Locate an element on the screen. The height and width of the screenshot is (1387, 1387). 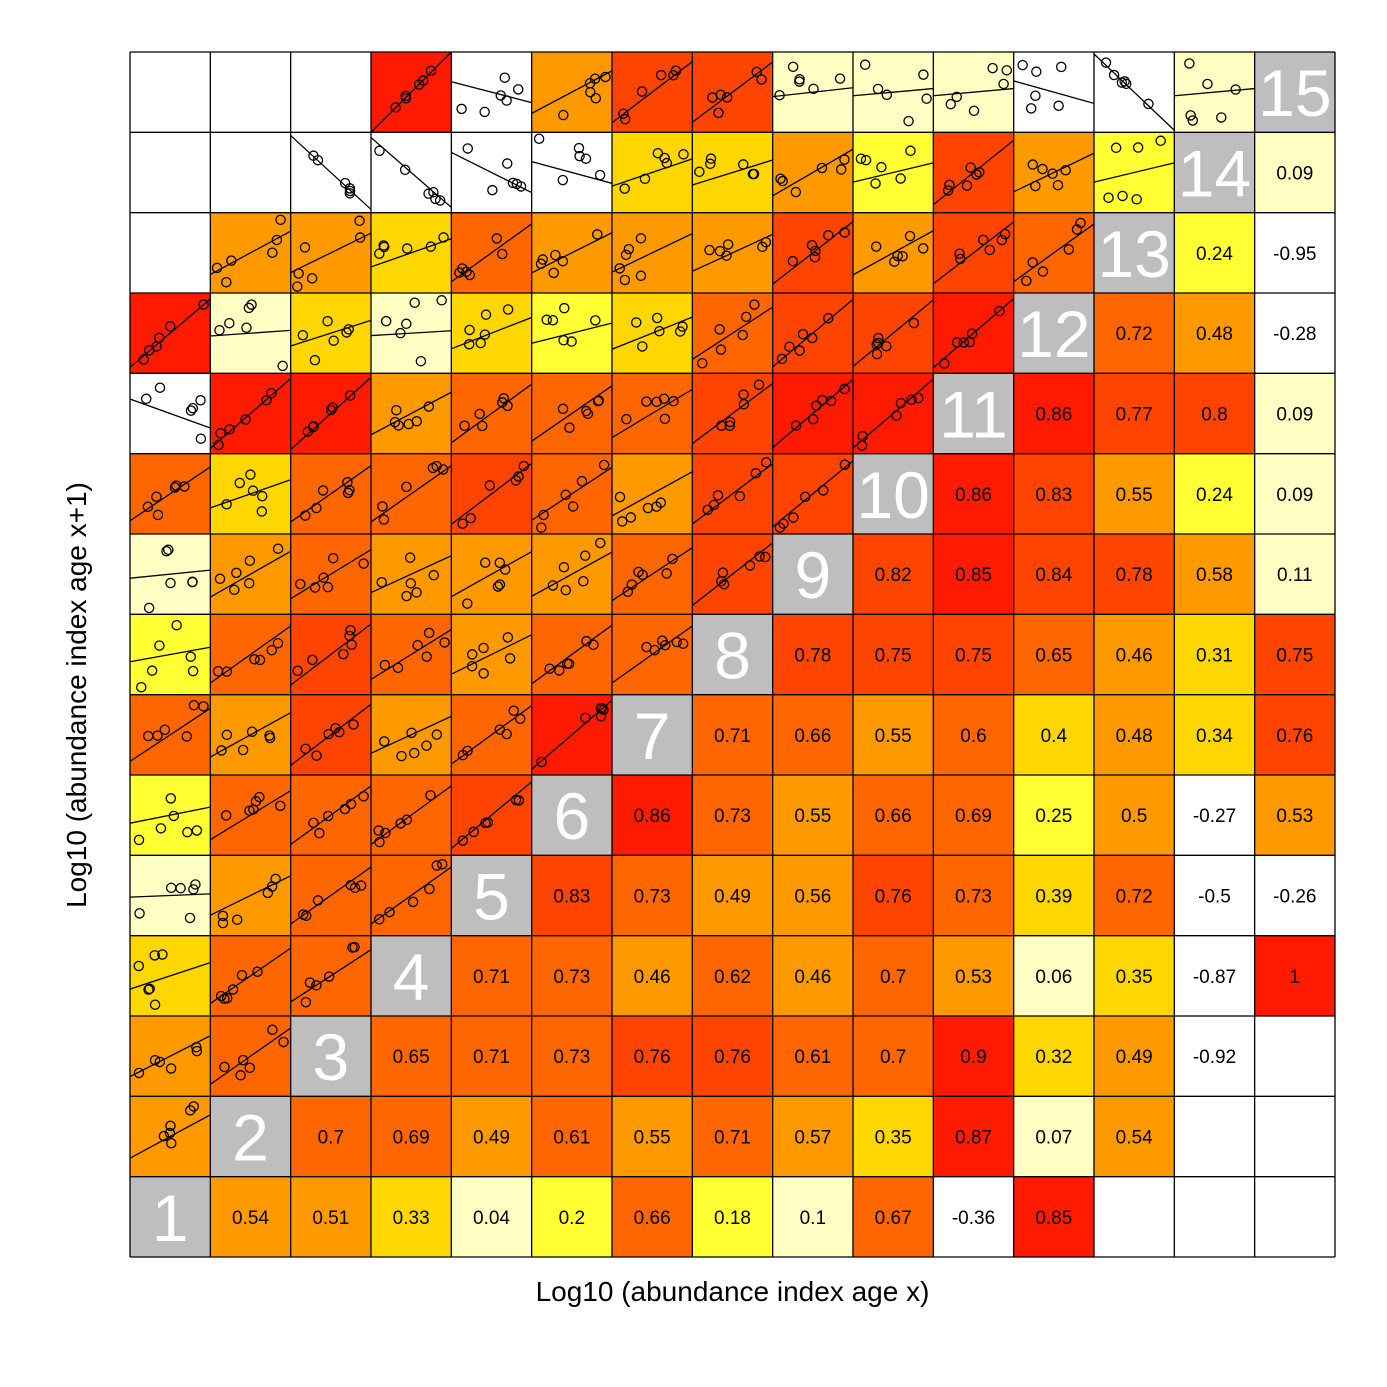
cell-8-14: 0.31 is located at coordinates (1214, 654).